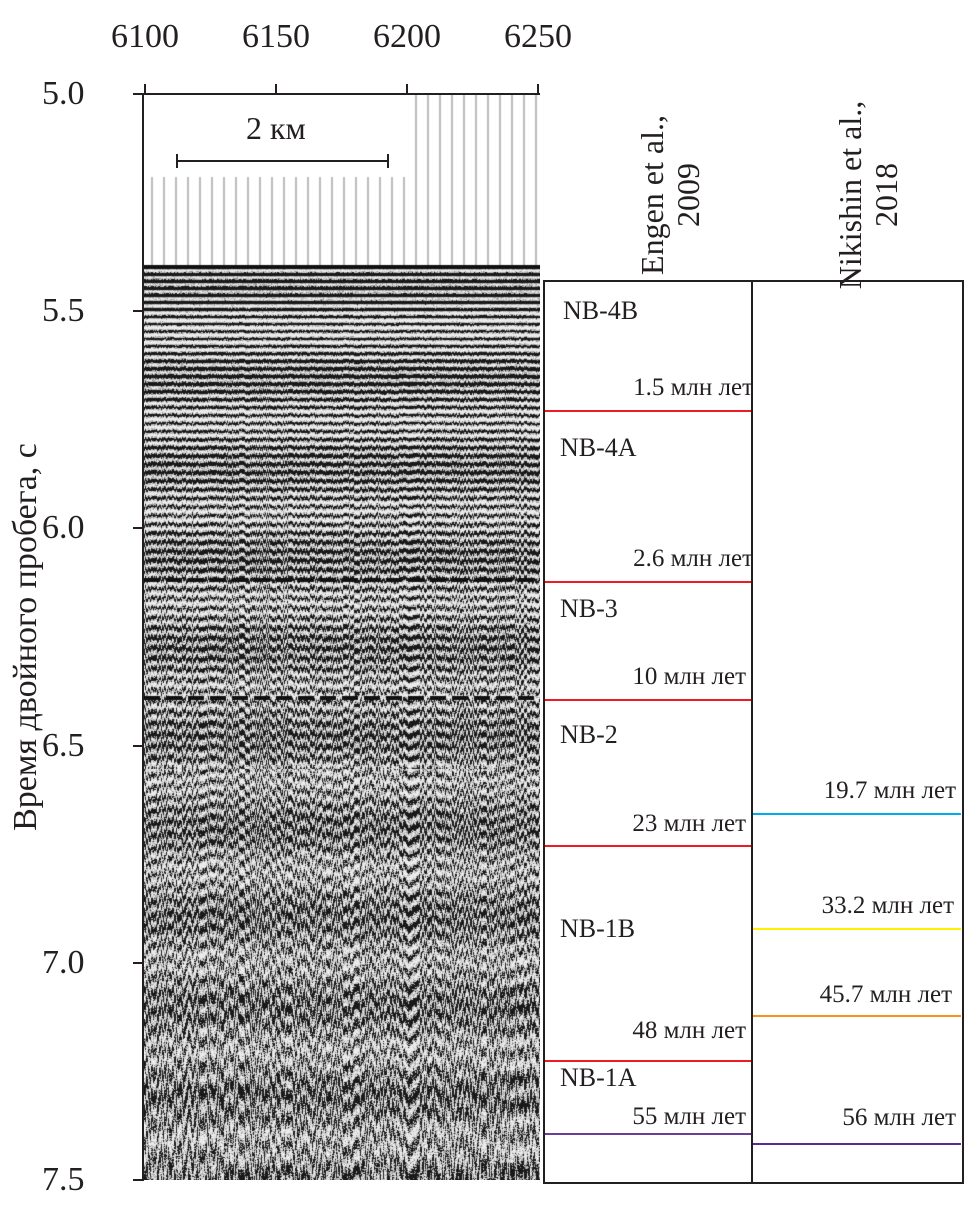 The image size is (964, 1205). I want to click on boundary-age: 1.5 млн лет, so click(693, 387).